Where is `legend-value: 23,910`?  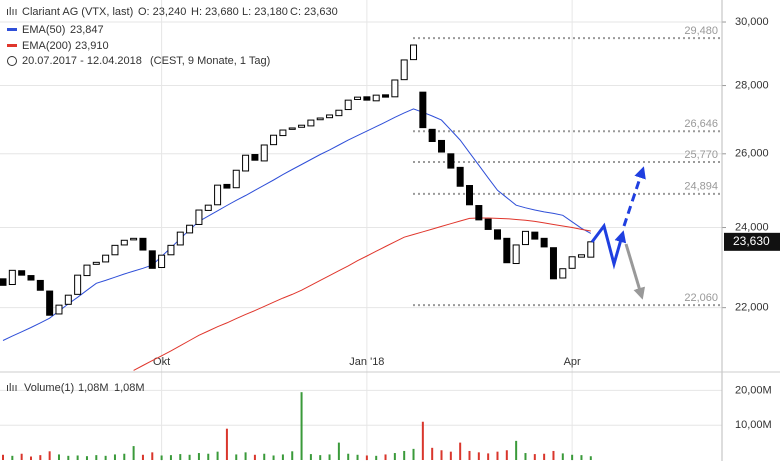 legend-value: 23,910 is located at coordinates (92, 46).